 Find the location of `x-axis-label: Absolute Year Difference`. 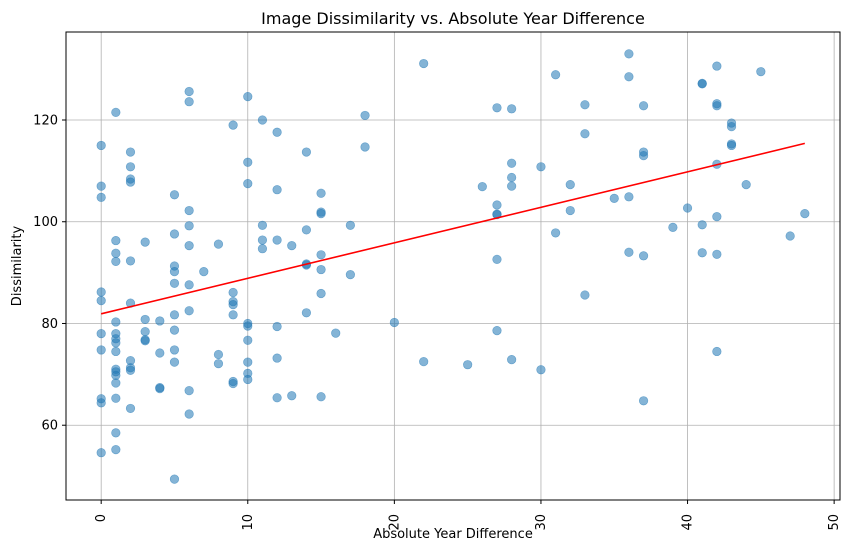

x-axis-label: Absolute Year Difference is located at coordinates (453, 534).